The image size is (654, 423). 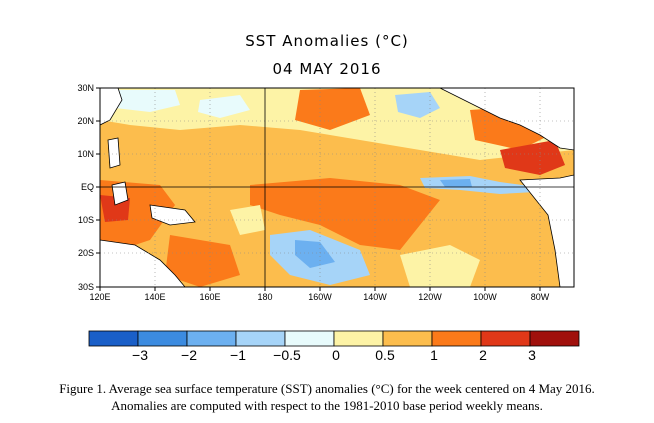 I want to click on land-south-america, so click(x=546, y=230).